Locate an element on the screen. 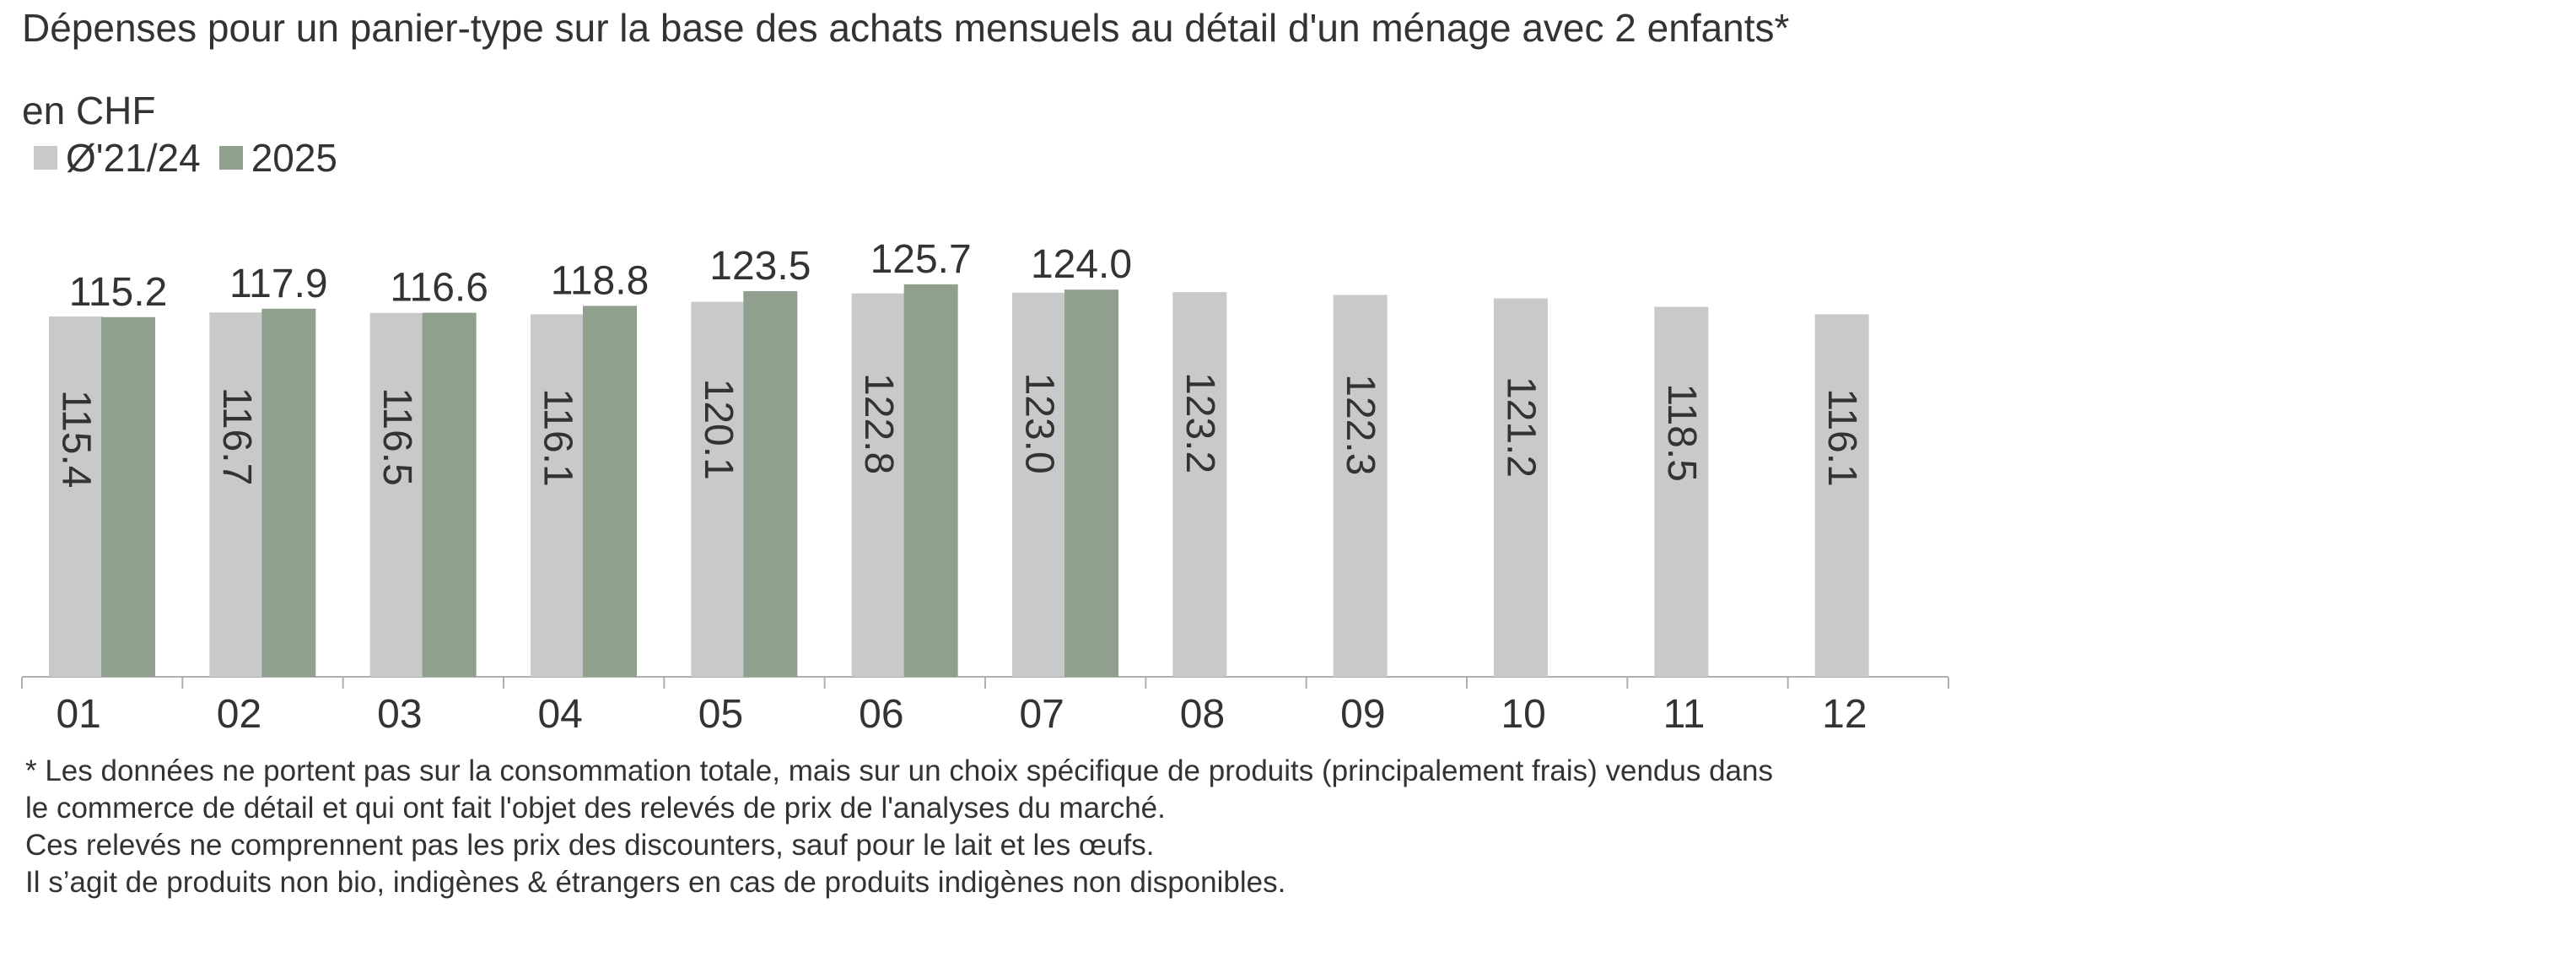 Image resolution: width=2576 pixels, height=957 pixels. x-tick-label: 01 is located at coordinates (78, 714).